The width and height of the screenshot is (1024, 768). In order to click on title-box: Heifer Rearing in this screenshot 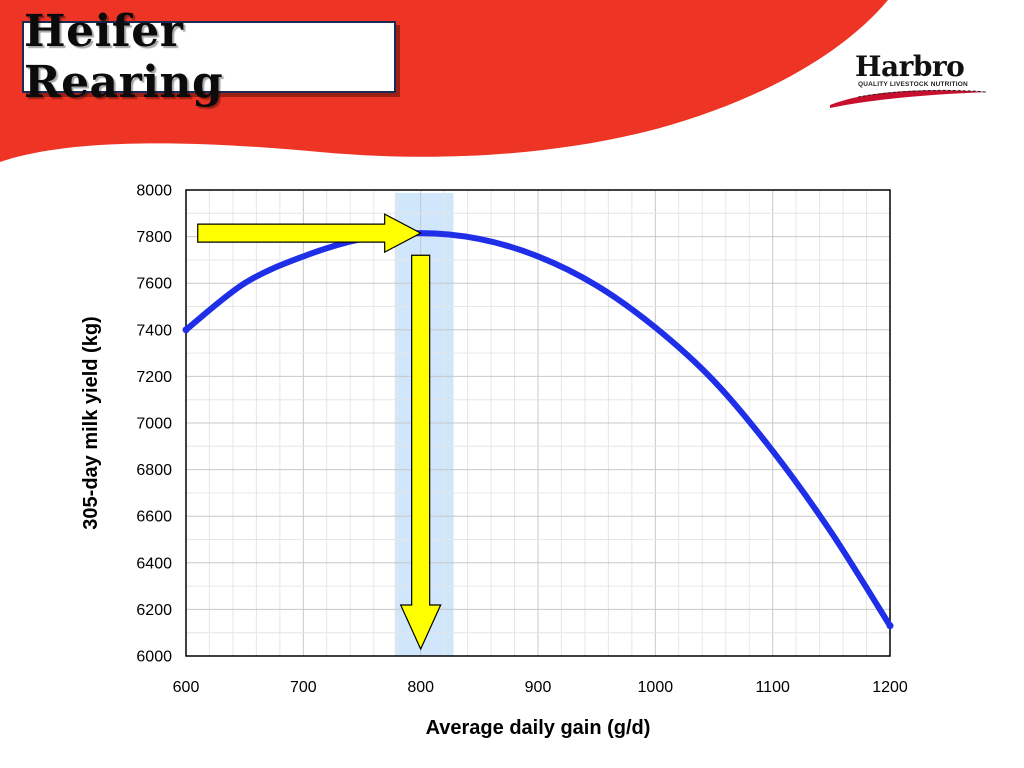, I will do `click(209, 57)`.